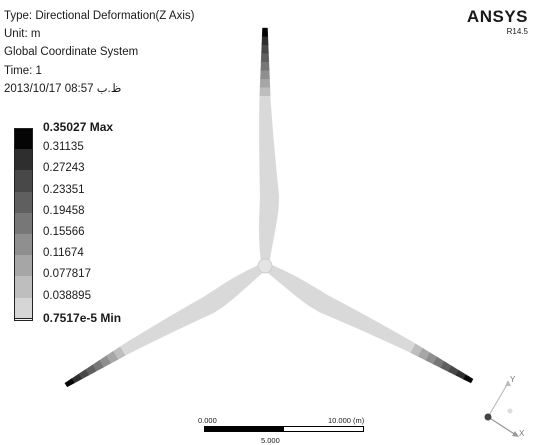 The width and height of the screenshot is (534, 445). Describe the element at coordinates (515, 434) in the screenshot. I see `x-axis-arrow-icon` at that location.